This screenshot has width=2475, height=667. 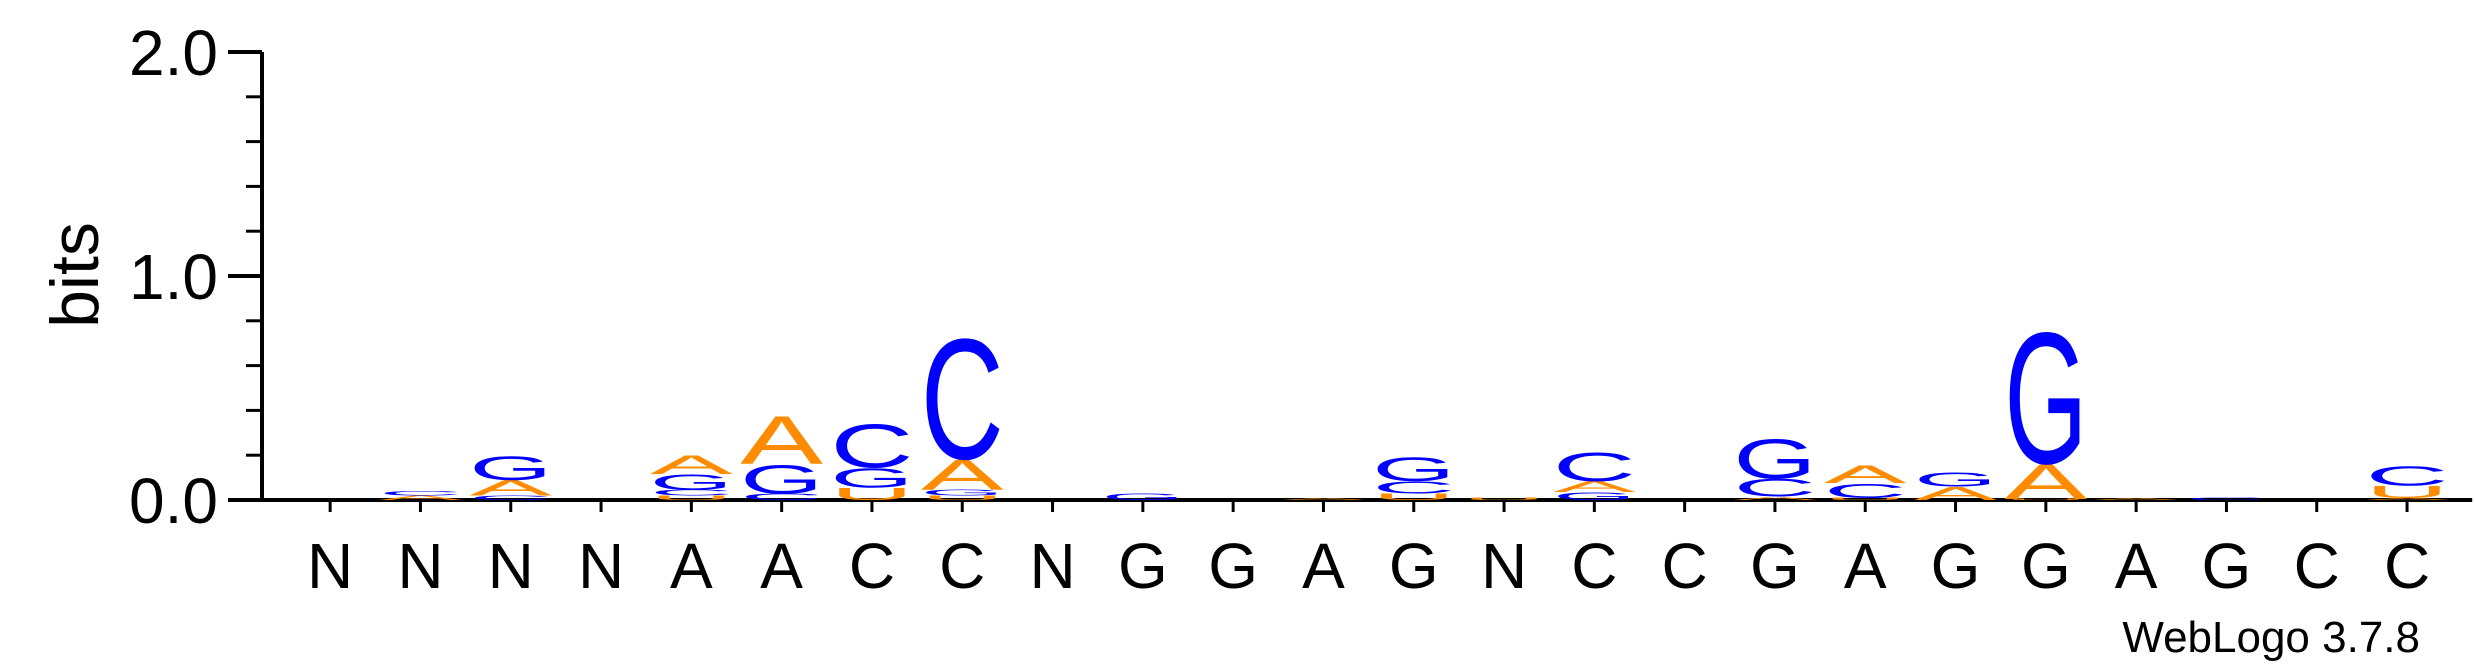 I want to click on weblogo-version-label: WebLogo 3.7.8, so click(x=2271, y=637).